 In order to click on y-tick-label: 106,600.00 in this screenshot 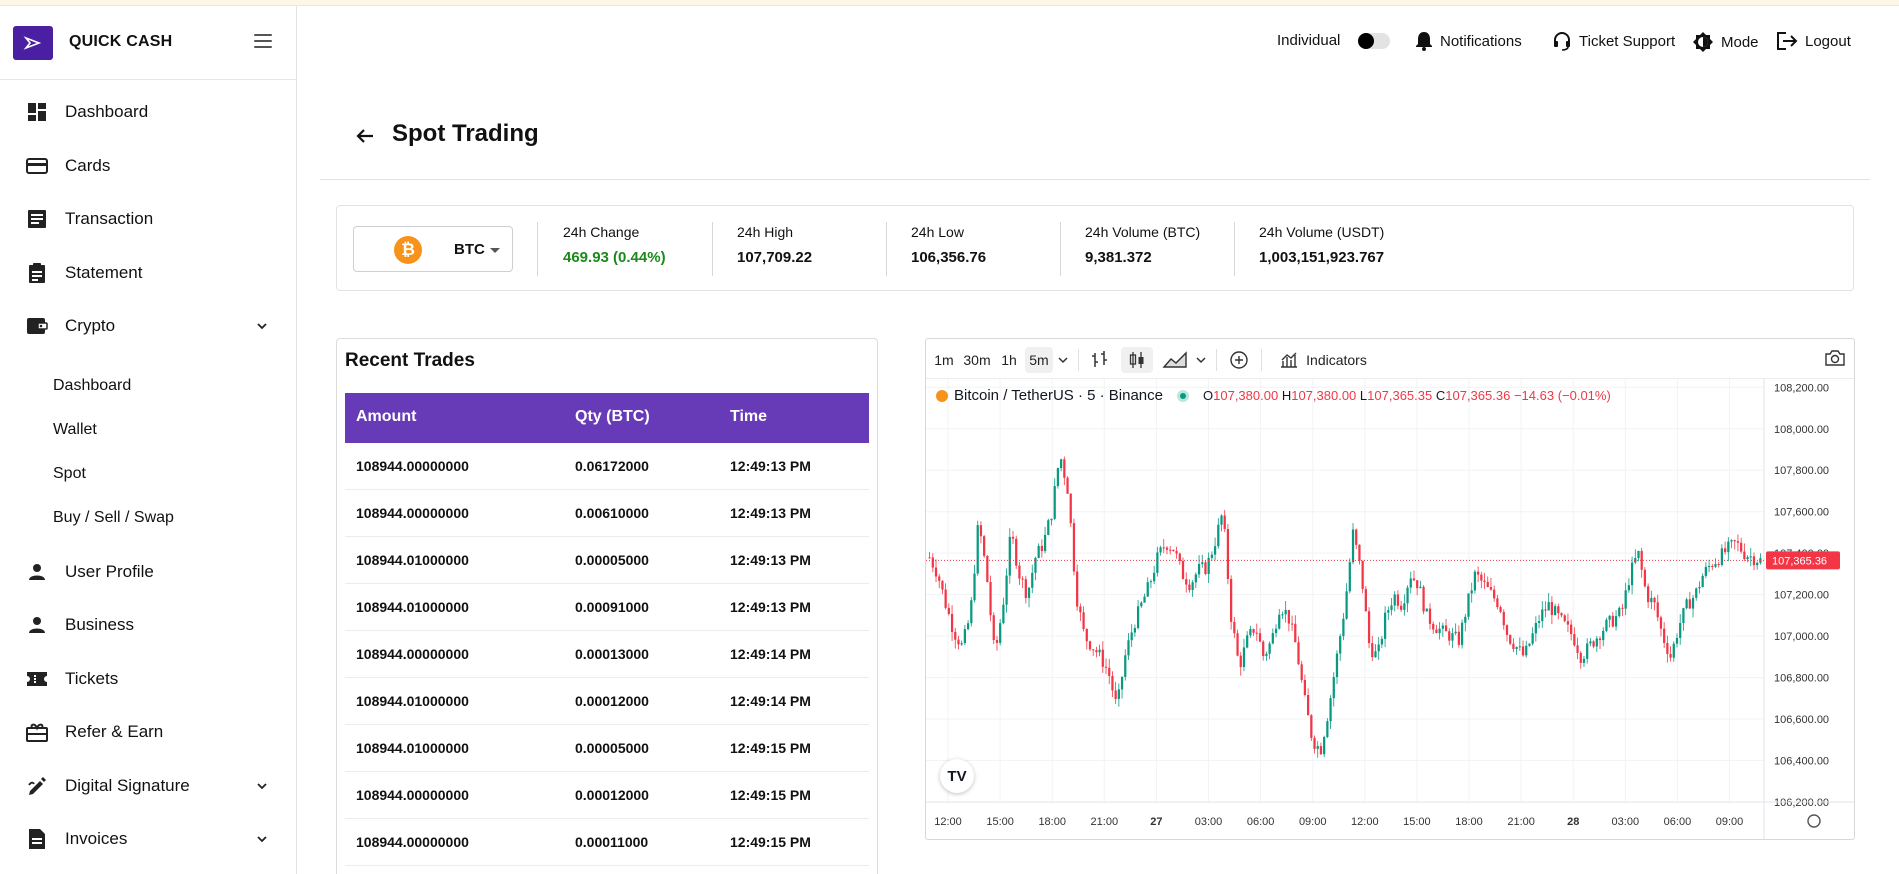, I will do `click(1801, 720)`.